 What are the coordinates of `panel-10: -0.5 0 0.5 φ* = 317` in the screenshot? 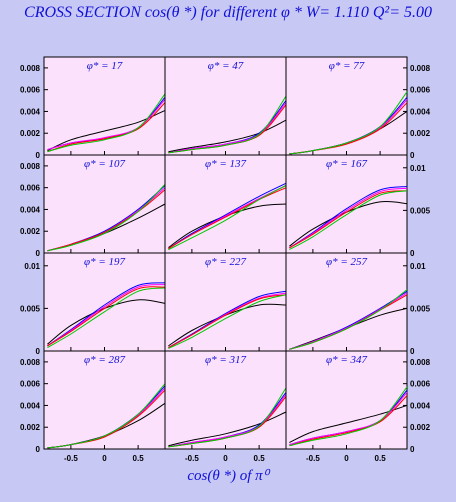 It's located at (225, 406).